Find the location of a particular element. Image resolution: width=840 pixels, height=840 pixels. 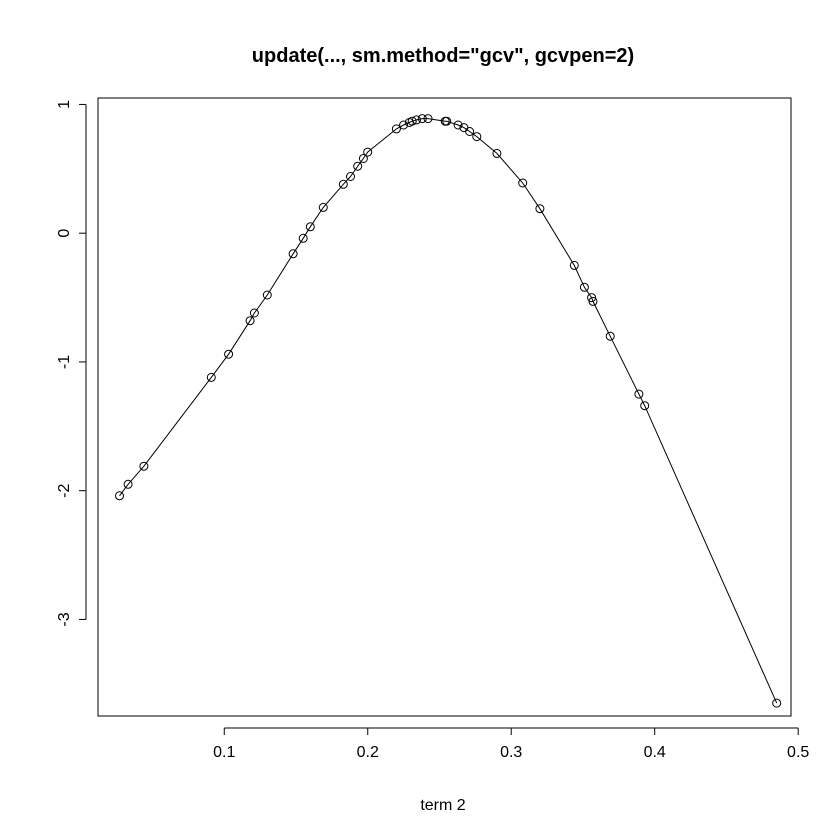

y-tick-label: 1 is located at coordinates (64, 104).